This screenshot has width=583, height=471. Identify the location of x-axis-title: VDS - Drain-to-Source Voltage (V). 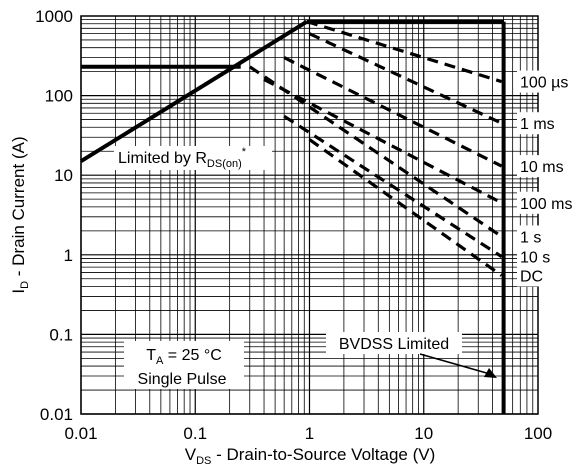
(310, 455).